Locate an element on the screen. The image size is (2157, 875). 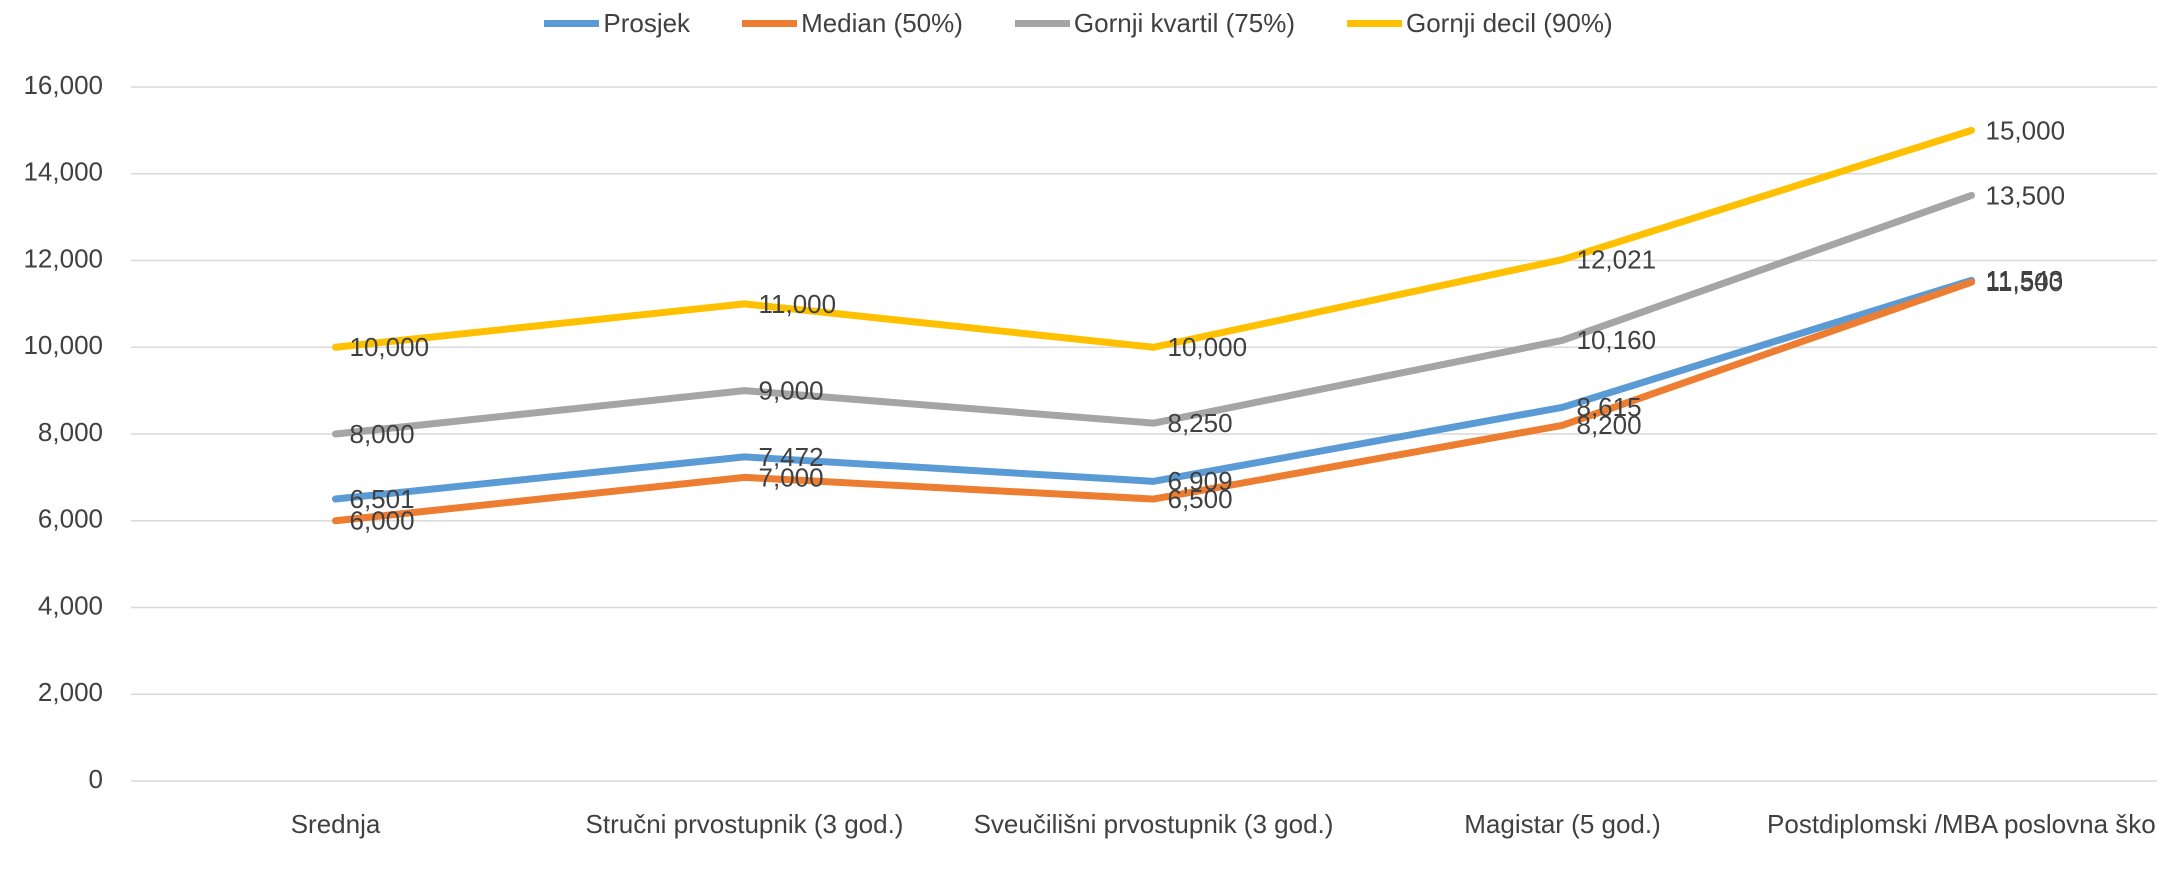
y-tick-label: 6,000 is located at coordinates (70, 519).